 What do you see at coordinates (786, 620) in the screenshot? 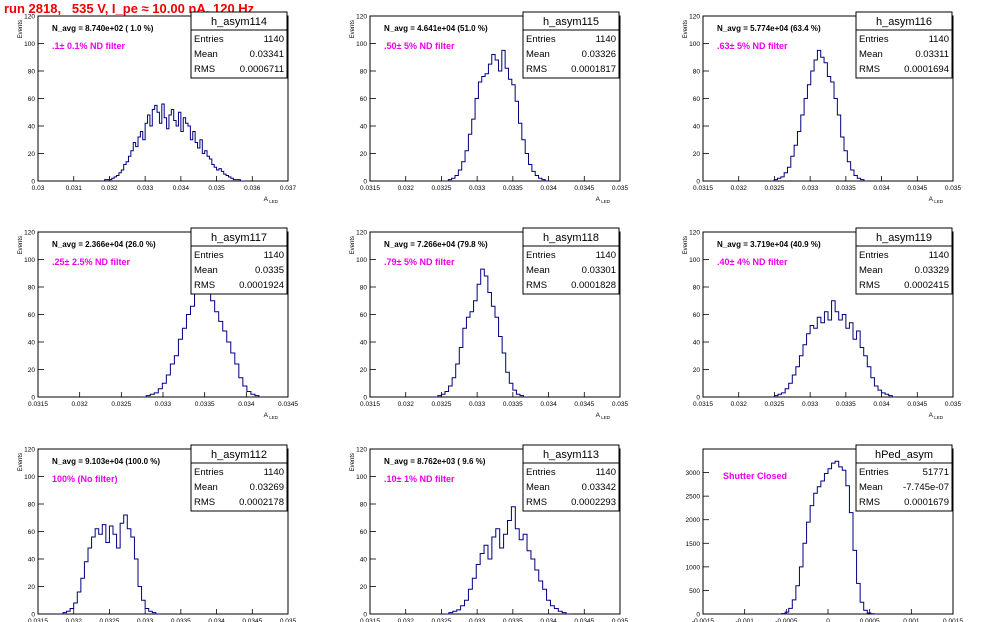
I see `x-tick-label: -0.0005` at bounding box center [786, 620].